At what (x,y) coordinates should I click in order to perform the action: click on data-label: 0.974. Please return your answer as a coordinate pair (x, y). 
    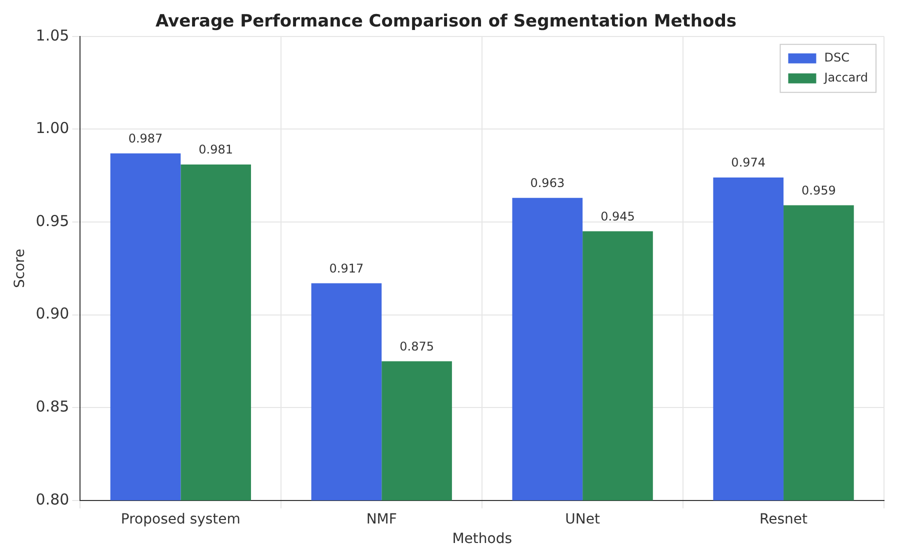
    Looking at the image, I should click on (748, 163).